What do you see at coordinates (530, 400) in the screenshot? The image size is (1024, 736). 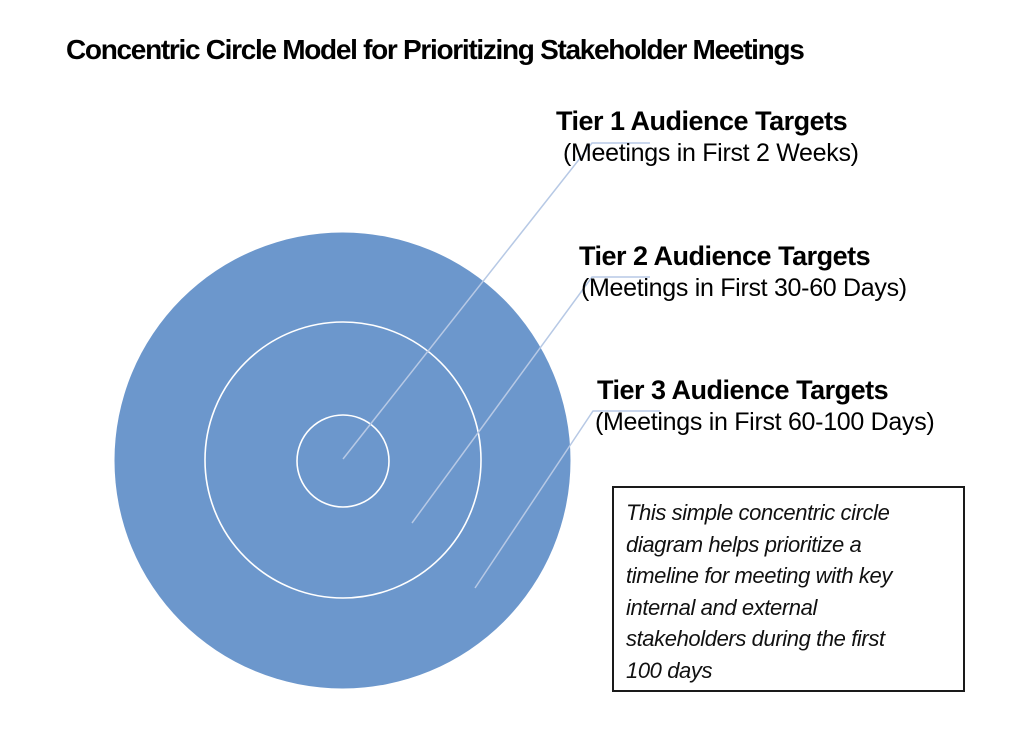 I see `tier-2-leader-line` at bounding box center [530, 400].